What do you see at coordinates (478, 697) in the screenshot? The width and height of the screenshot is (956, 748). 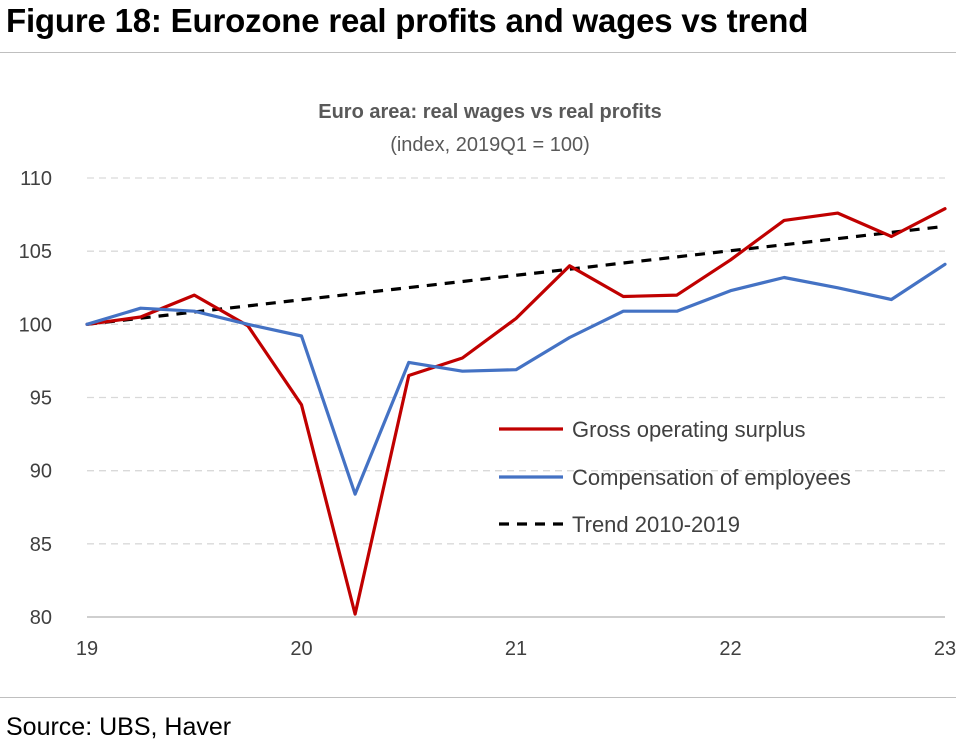 I see `bottom-divider` at bounding box center [478, 697].